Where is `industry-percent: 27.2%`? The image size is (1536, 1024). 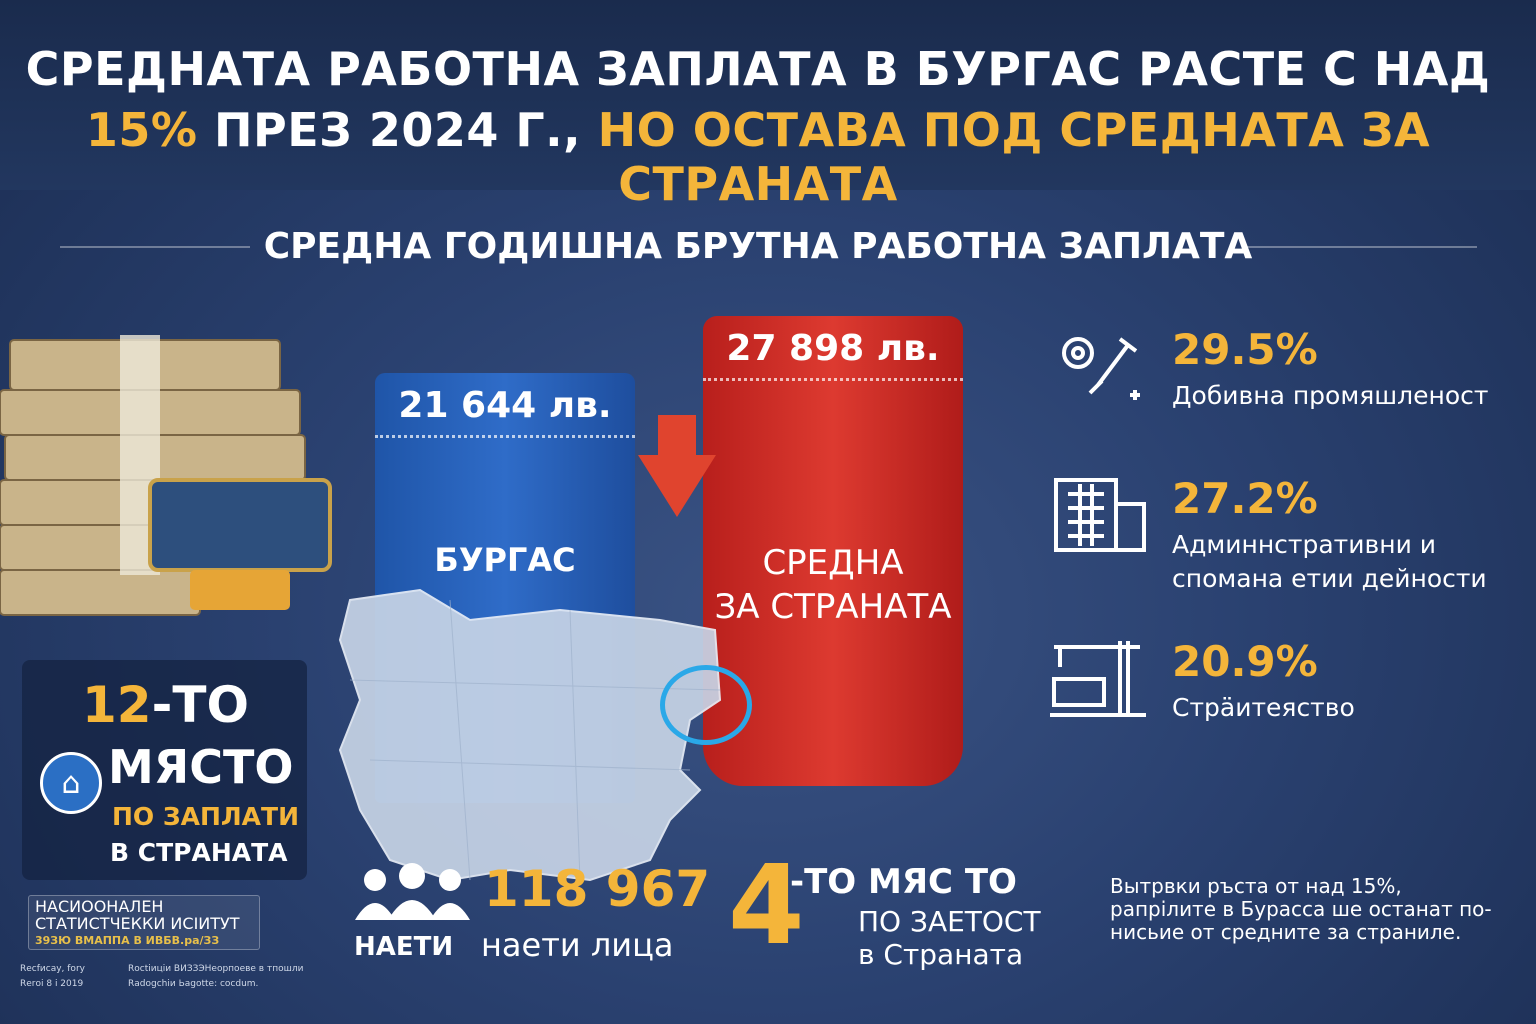
industry-percent: 27.2% is located at coordinates (1245, 498).